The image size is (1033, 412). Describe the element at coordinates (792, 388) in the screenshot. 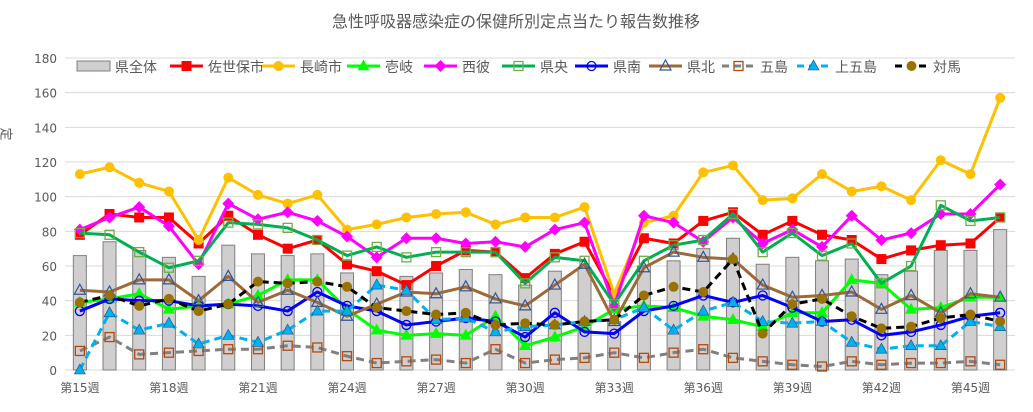

I see `x-tick-label: 第39週` at that location.